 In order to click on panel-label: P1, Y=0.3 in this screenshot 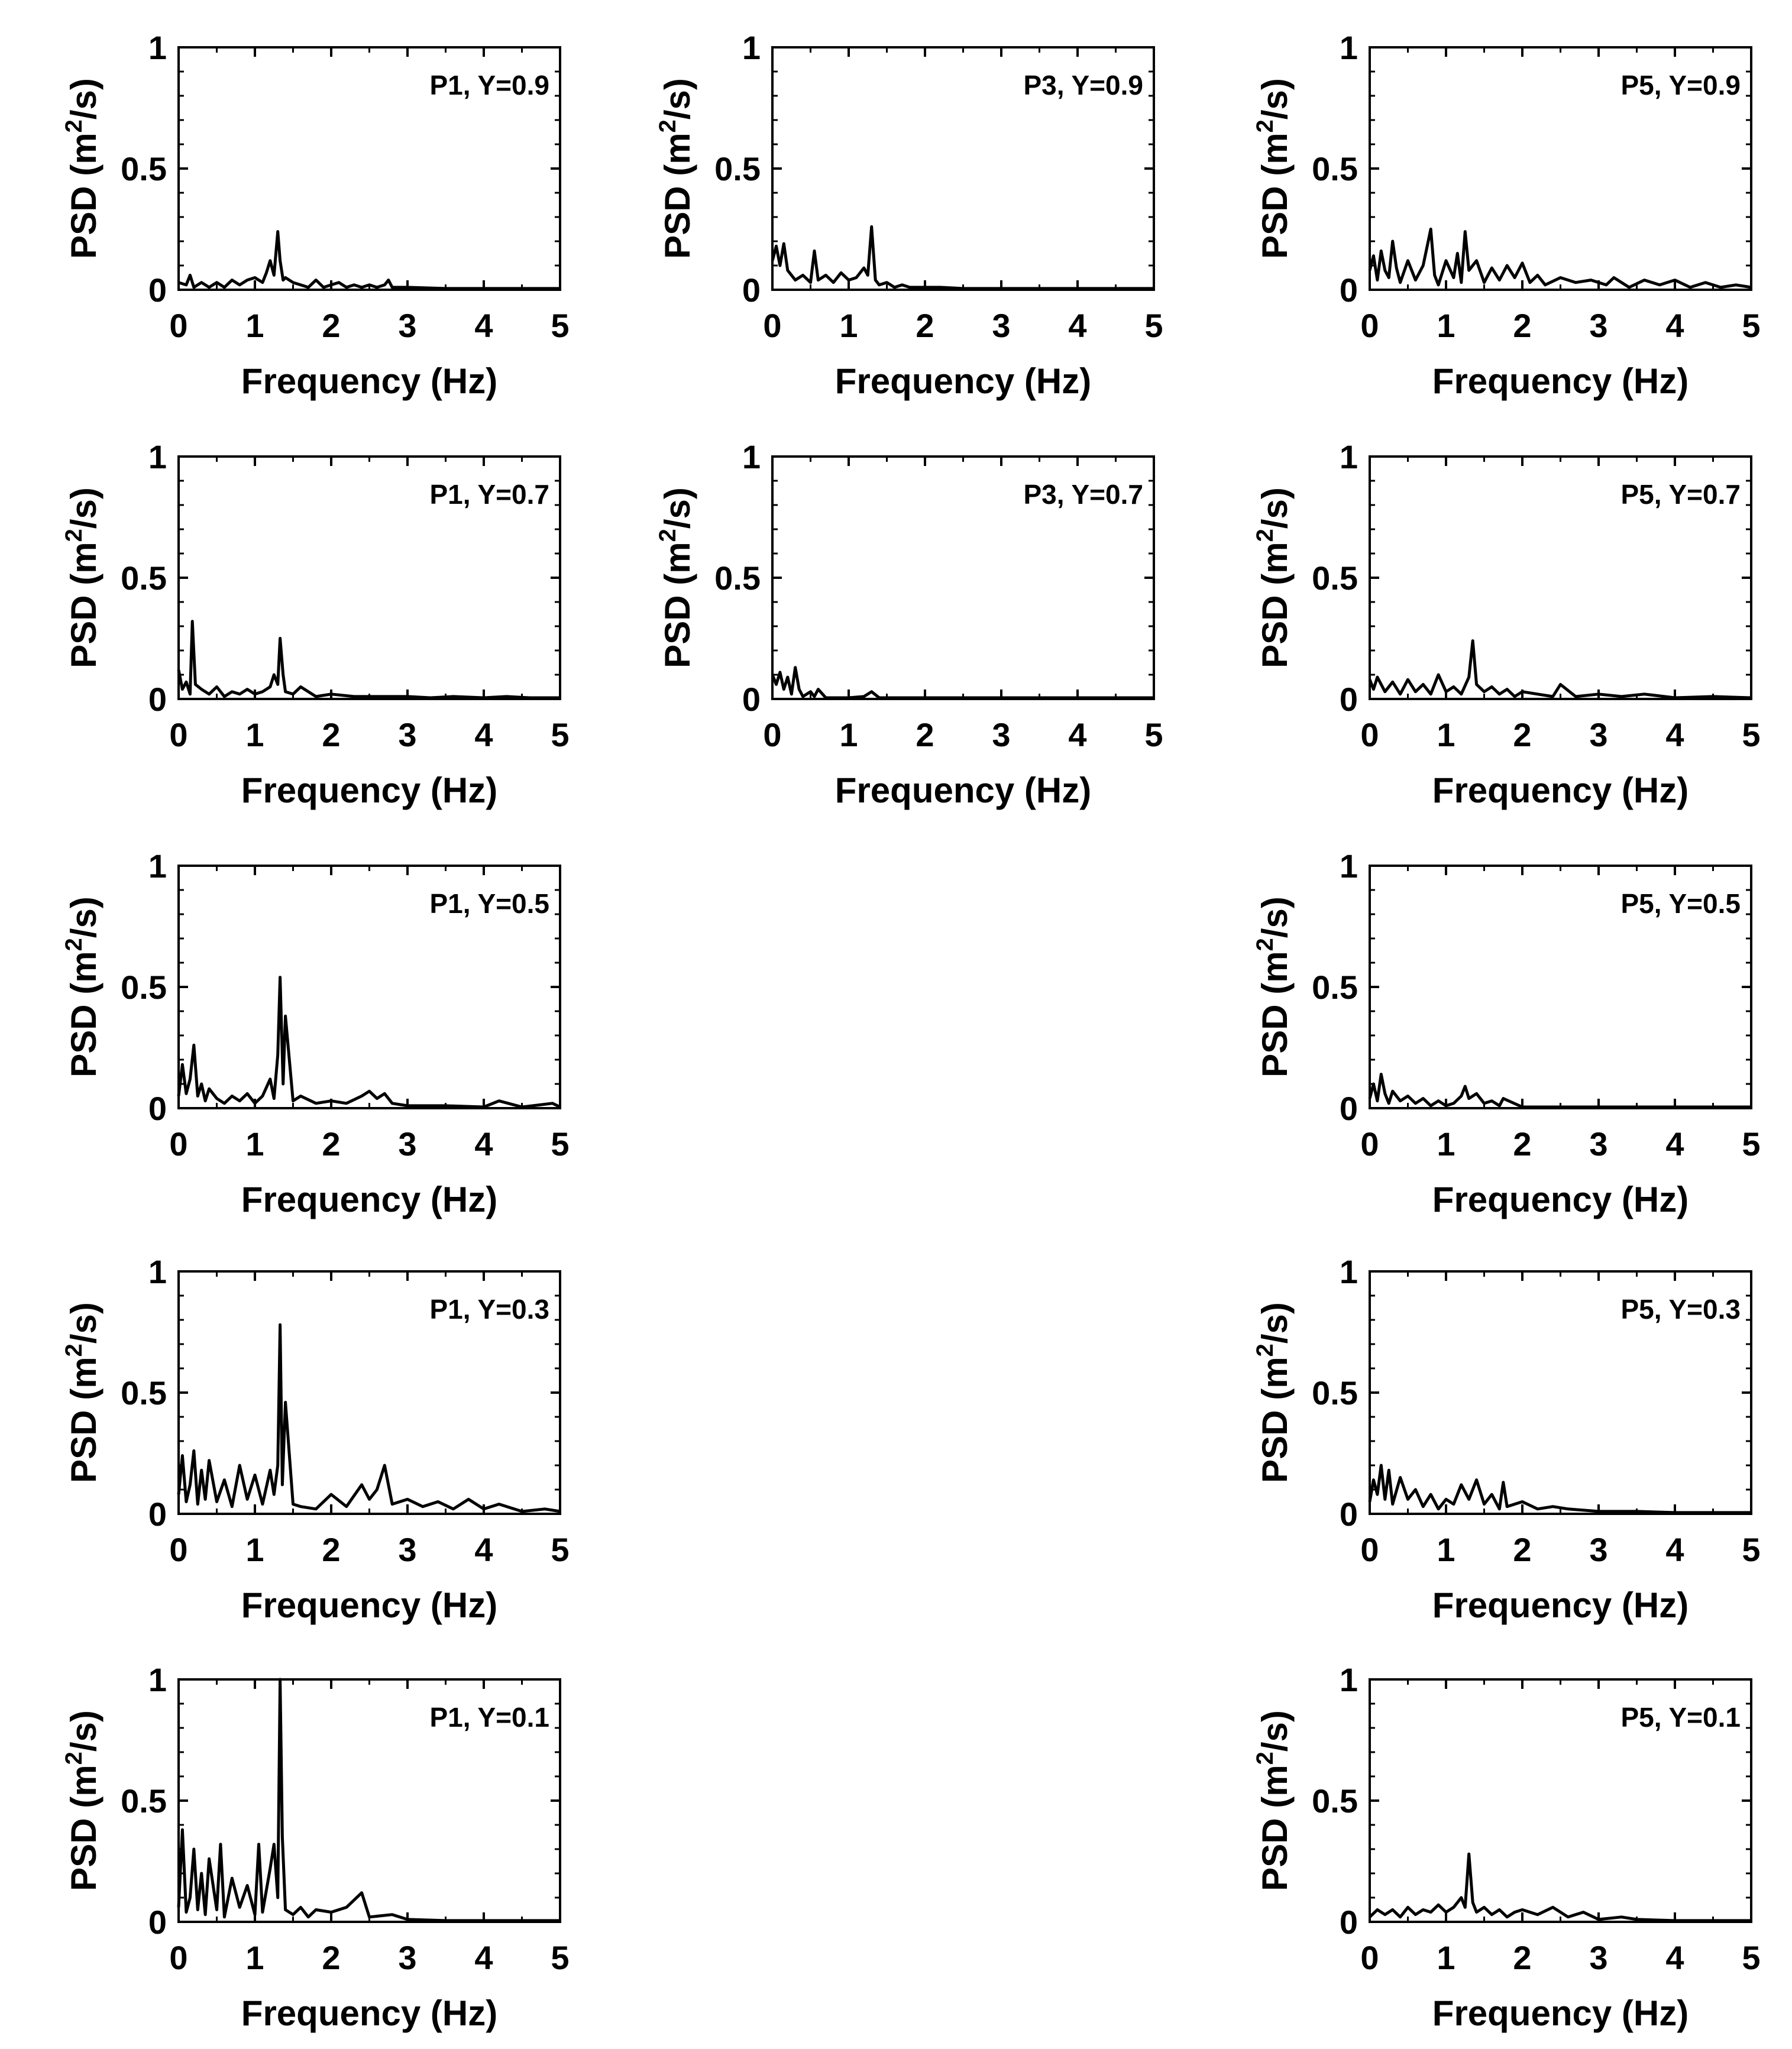, I will do `click(490, 1310)`.